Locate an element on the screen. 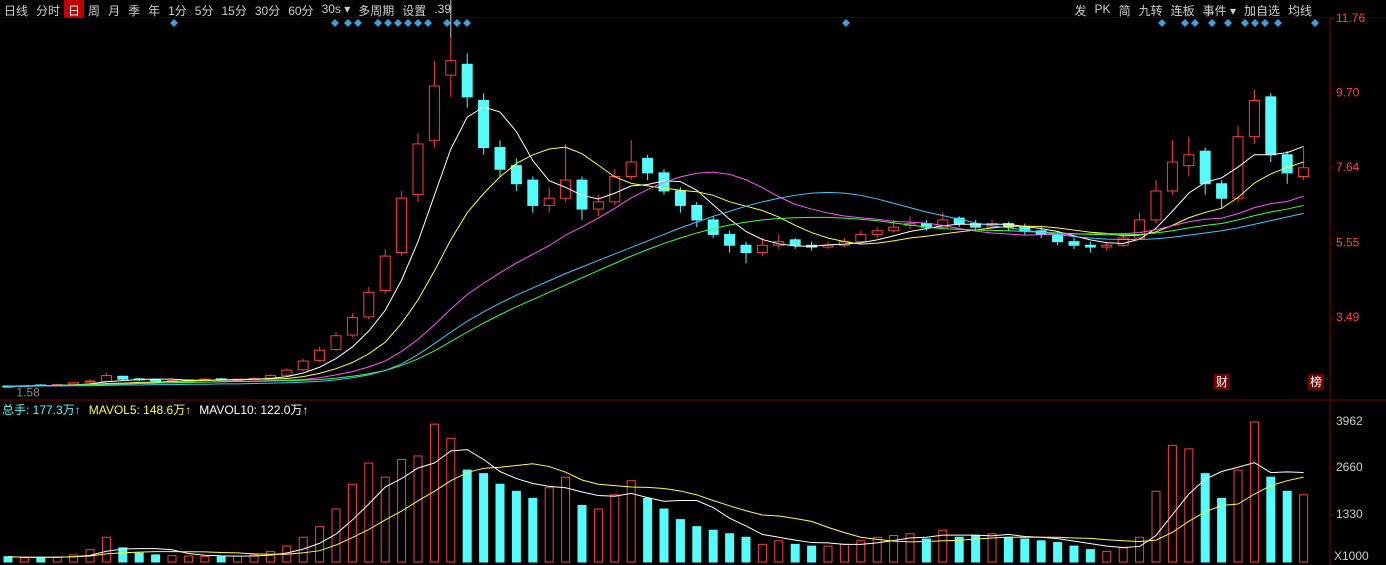 This screenshot has width=1386, height=565. toolbar-button: 发 is located at coordinates (1080, 11).